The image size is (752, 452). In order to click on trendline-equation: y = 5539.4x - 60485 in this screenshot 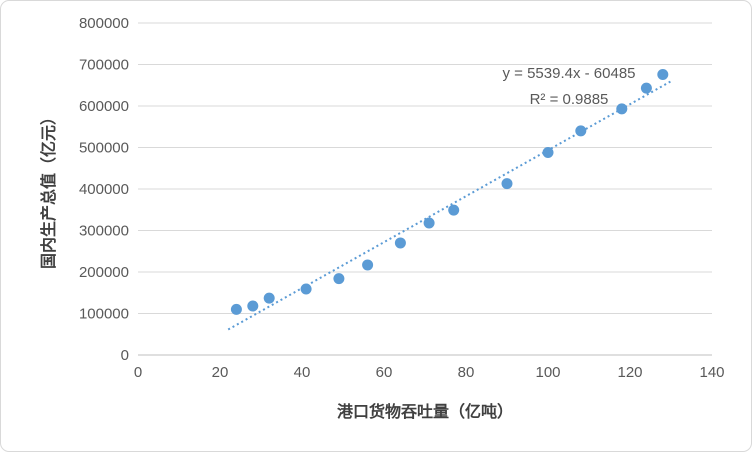, I will do `click(569, 73)`.